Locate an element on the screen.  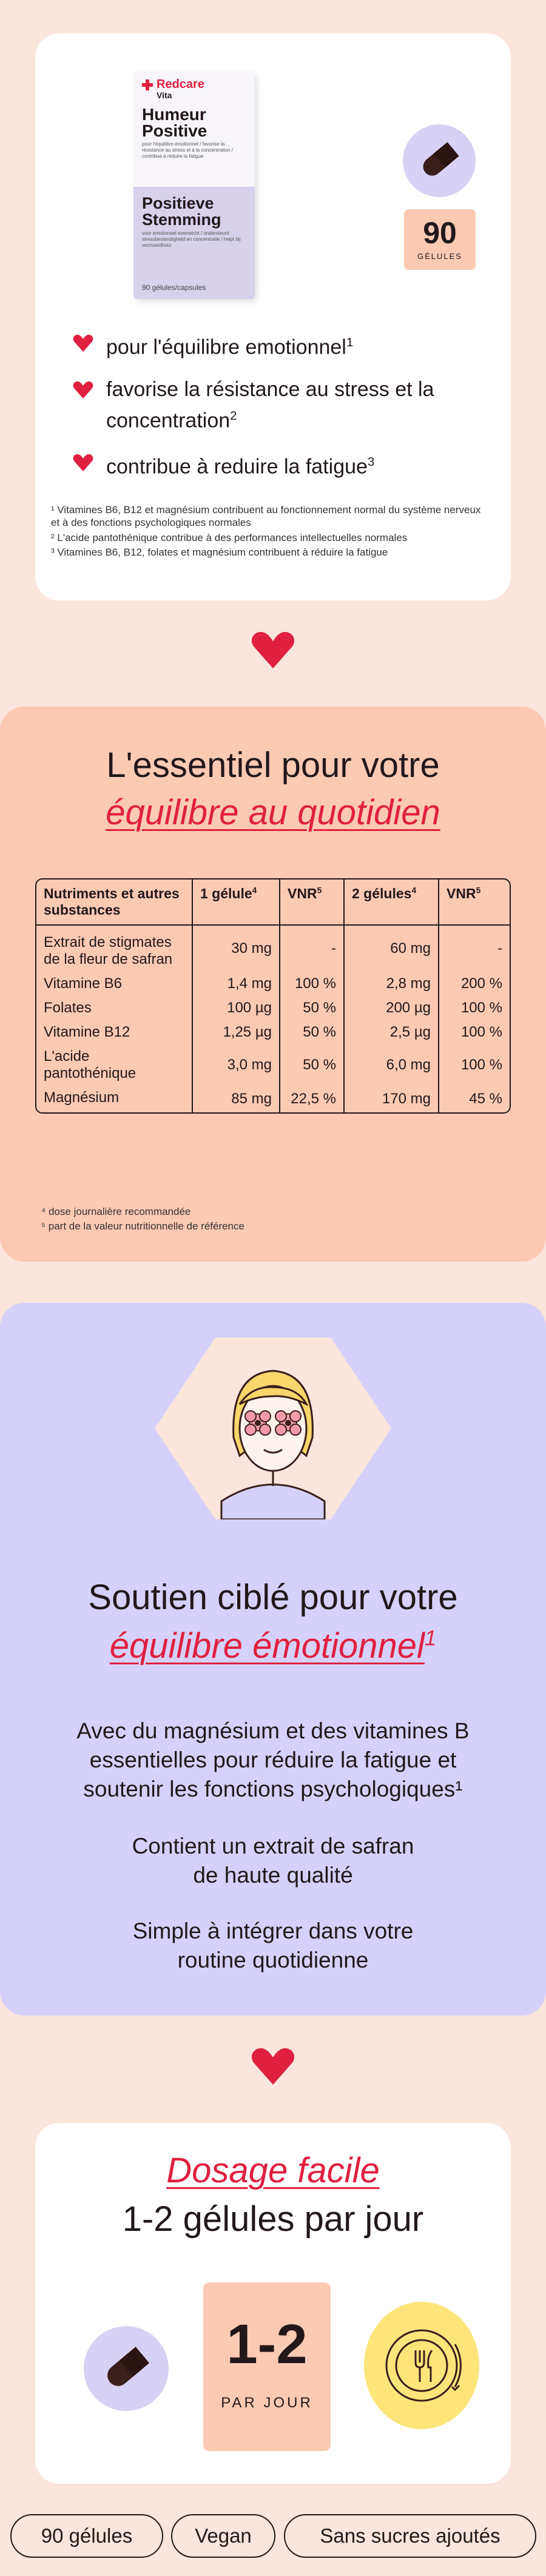
table-note: ⁴ dose journalière recommandée is located at coordinates (116, 1211).